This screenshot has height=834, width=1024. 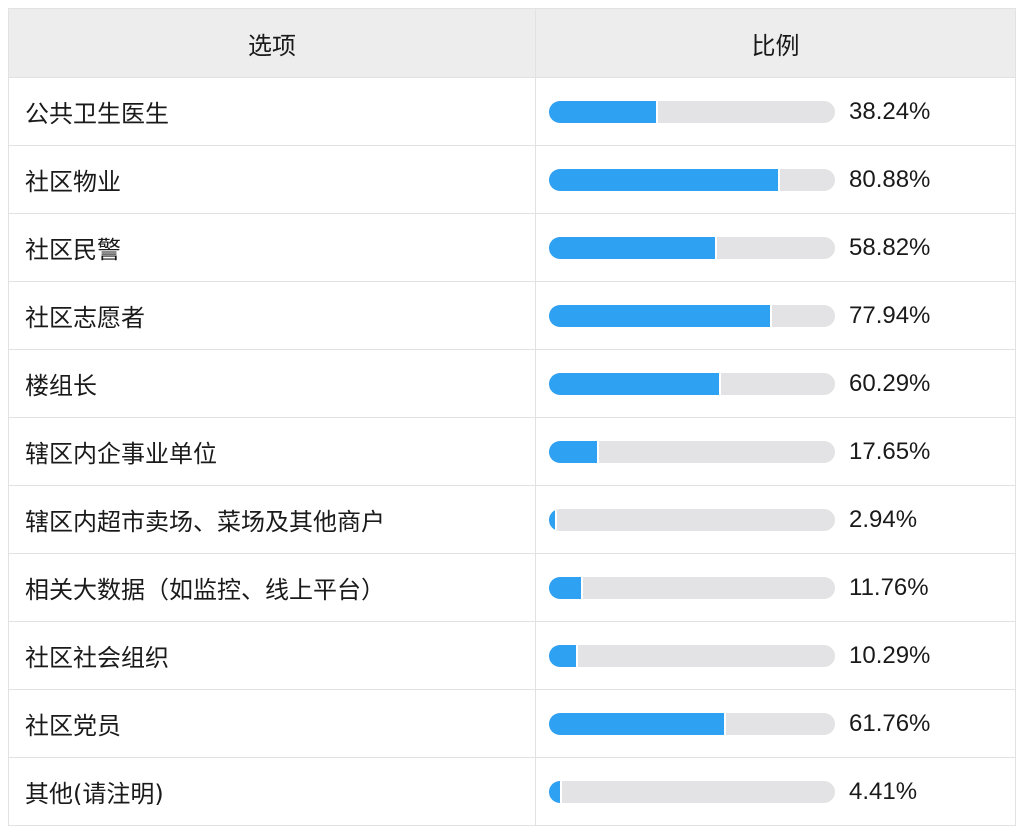 What do you see at coordinates (272, 451) in the screenshot?
I see `option-label: 辖区内企事业单位` at bounding box center [272, 451].